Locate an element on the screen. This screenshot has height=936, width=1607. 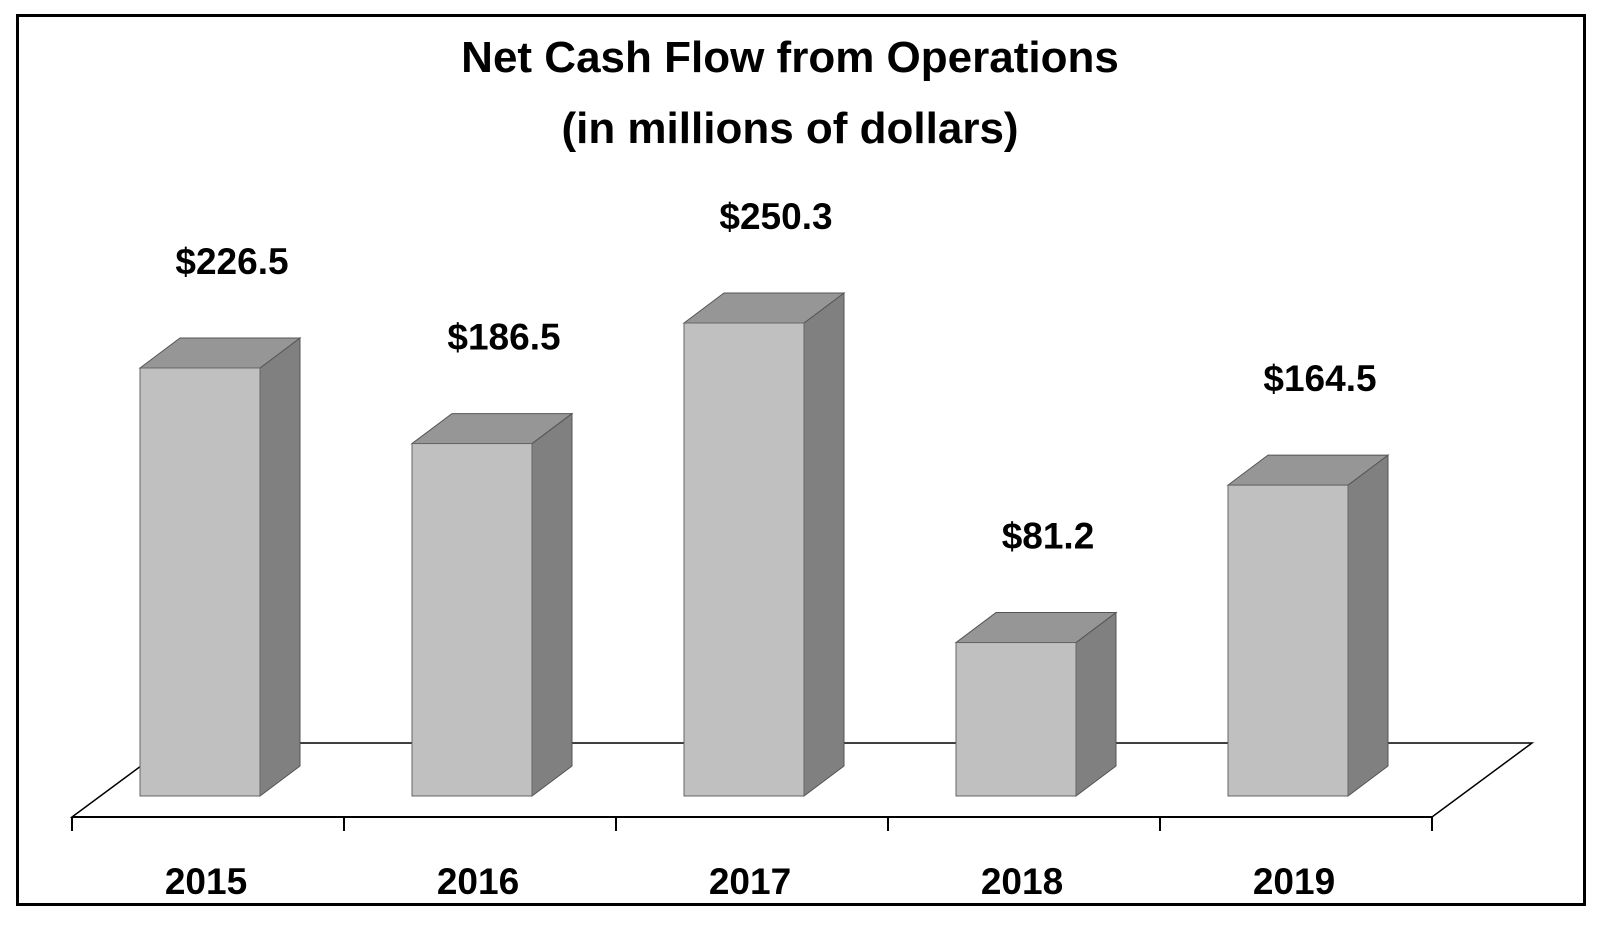
data-label: $226.5 is located at coordinates (231, 261).